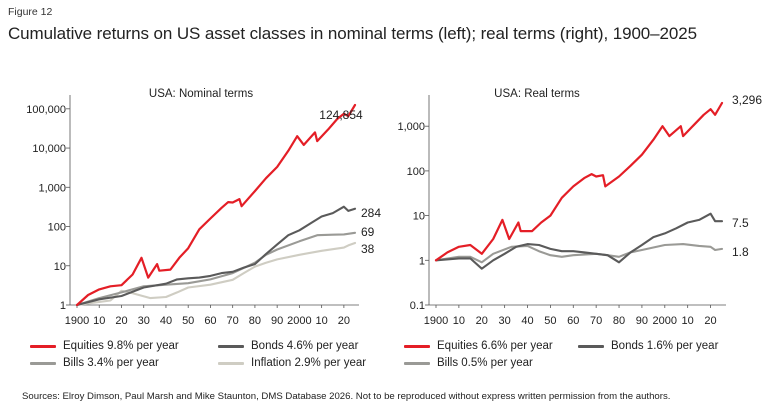 The image size is (779, 409). Describe the element at coordinates (305, 346) in the screenshot. I see `legend-label: Bonds 4.6% per year` at that location.